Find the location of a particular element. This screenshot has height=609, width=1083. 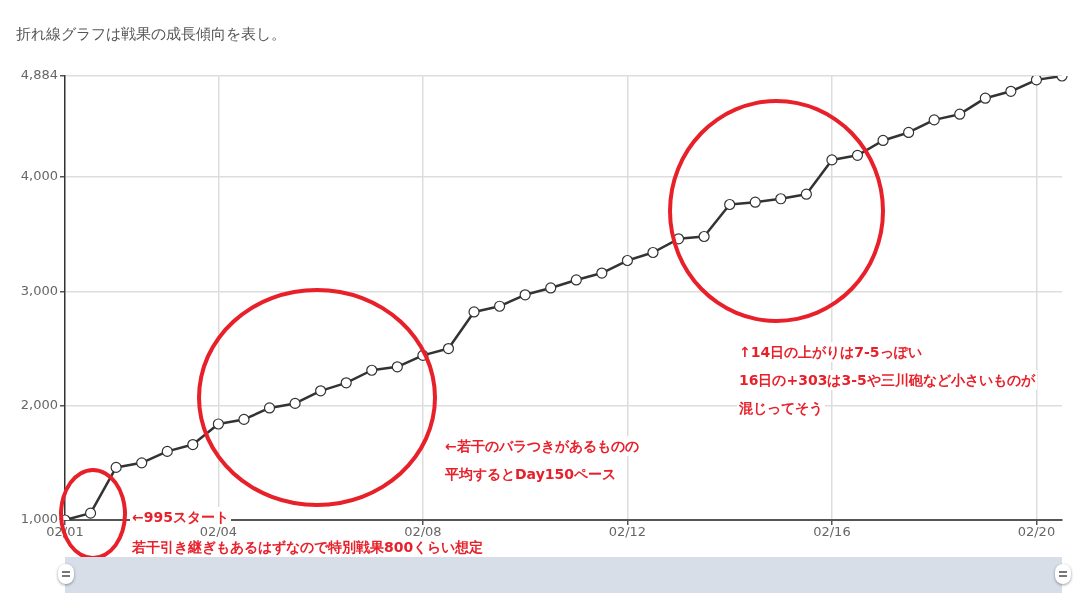

x-tick-label: 02/12 is located at coordinates (627, 532).